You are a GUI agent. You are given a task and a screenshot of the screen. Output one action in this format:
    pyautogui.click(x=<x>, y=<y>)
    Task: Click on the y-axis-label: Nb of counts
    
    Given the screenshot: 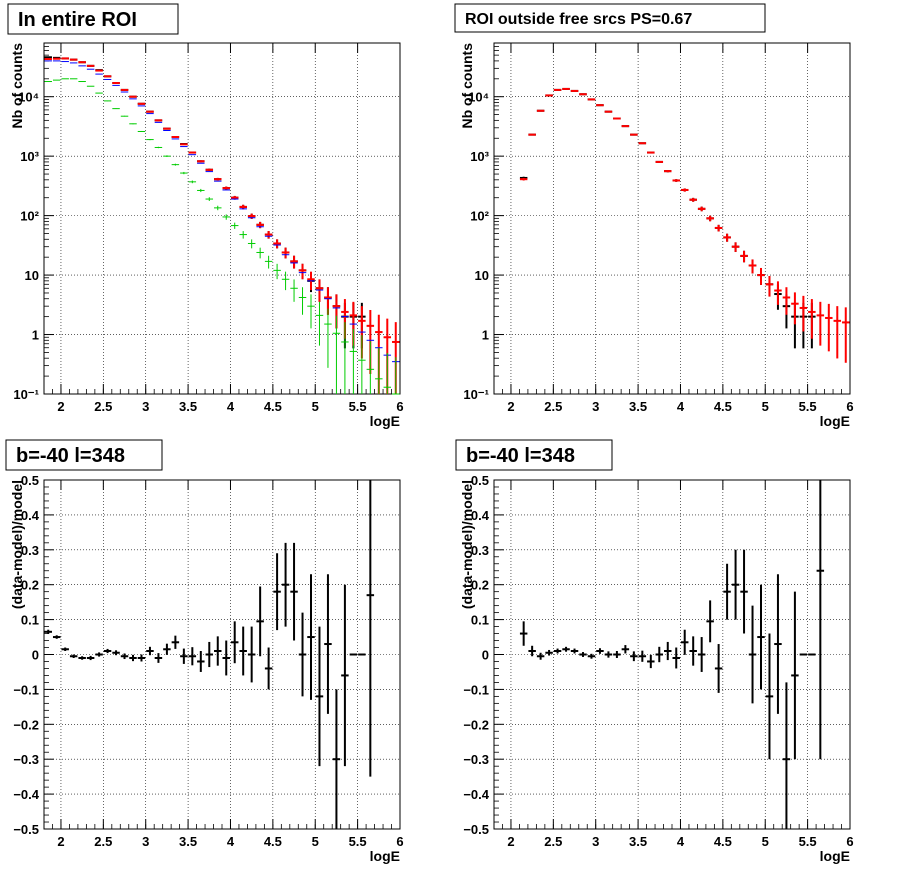 What is the action you would take?
    pyautogui.click(x=17, y=86)
    